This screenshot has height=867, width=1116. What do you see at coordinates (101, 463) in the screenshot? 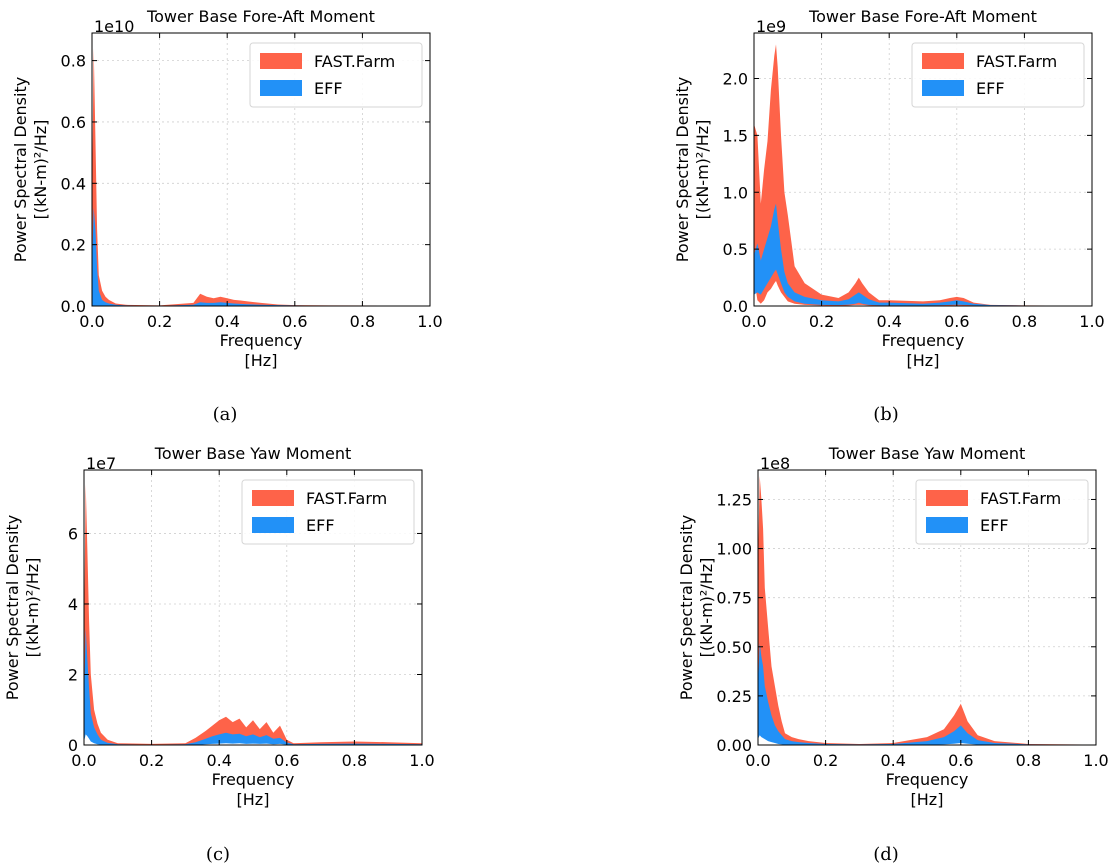
I see `axis-offset-label: 1e7` at bounding box center [101, 463].